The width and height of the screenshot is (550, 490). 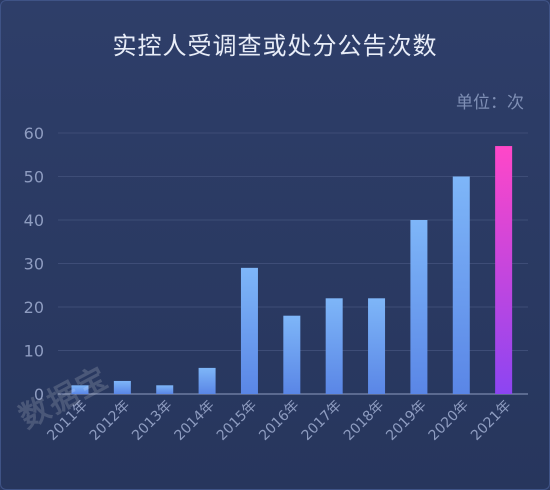 What do you see at coordinates (34, 307) in the screenshot?
I see `y-tick-label: 20` at bounding box center [34, 307].